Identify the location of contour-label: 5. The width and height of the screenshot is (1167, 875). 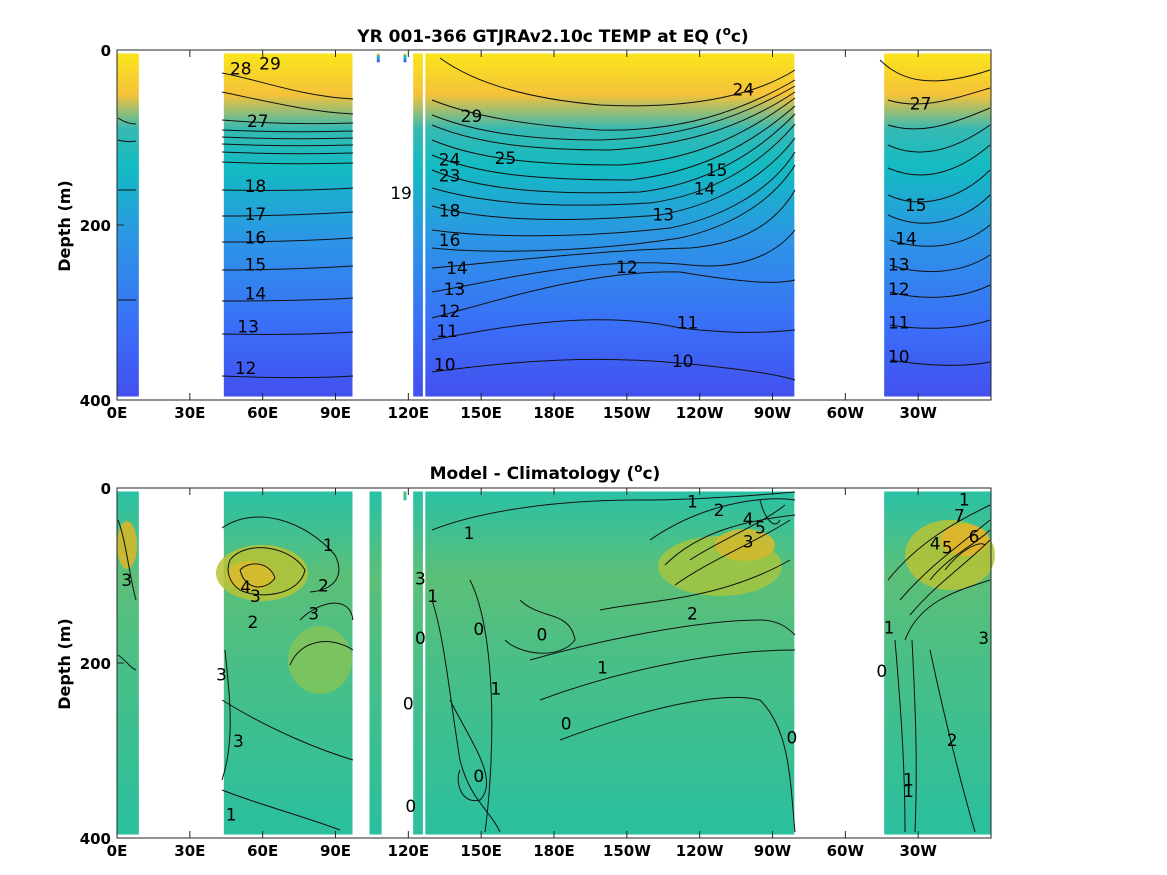
(947, 549).